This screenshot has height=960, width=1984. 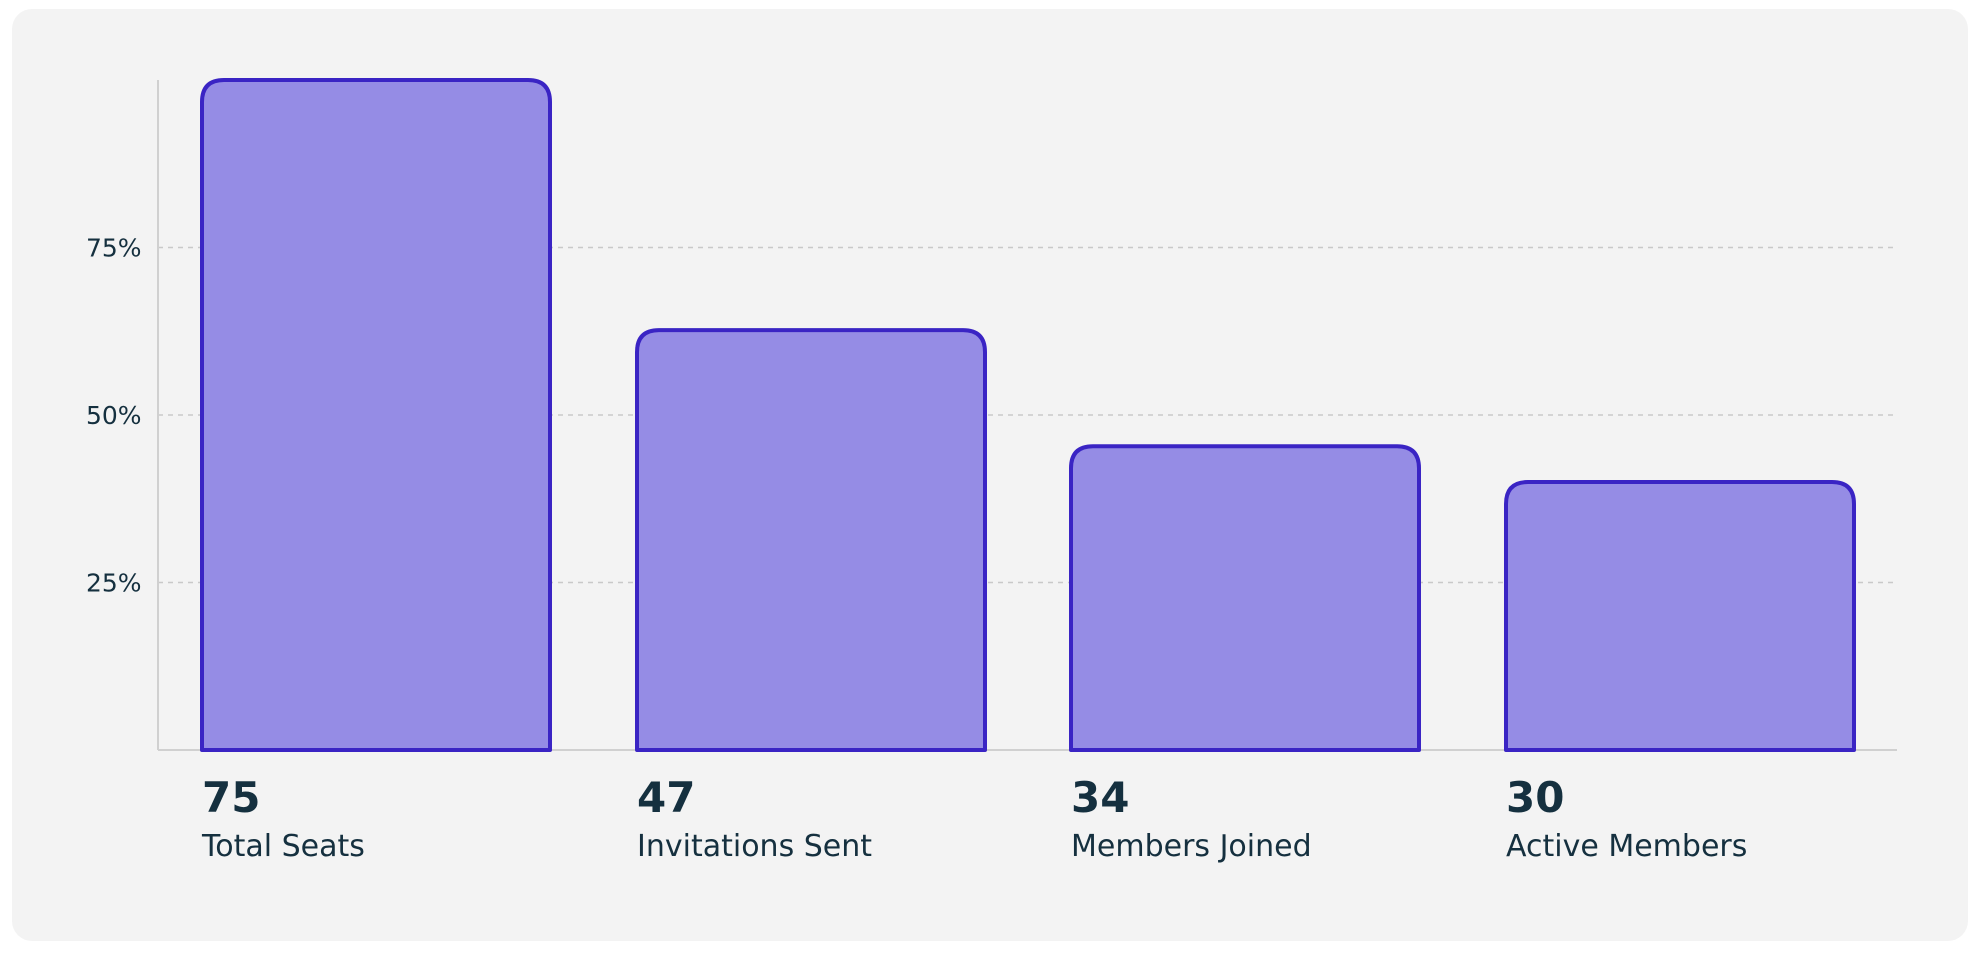 What do you see at coordinates (666, 797) in the screenshot?
I see `bar-value-label: 47` at bounding box center [666, 797].